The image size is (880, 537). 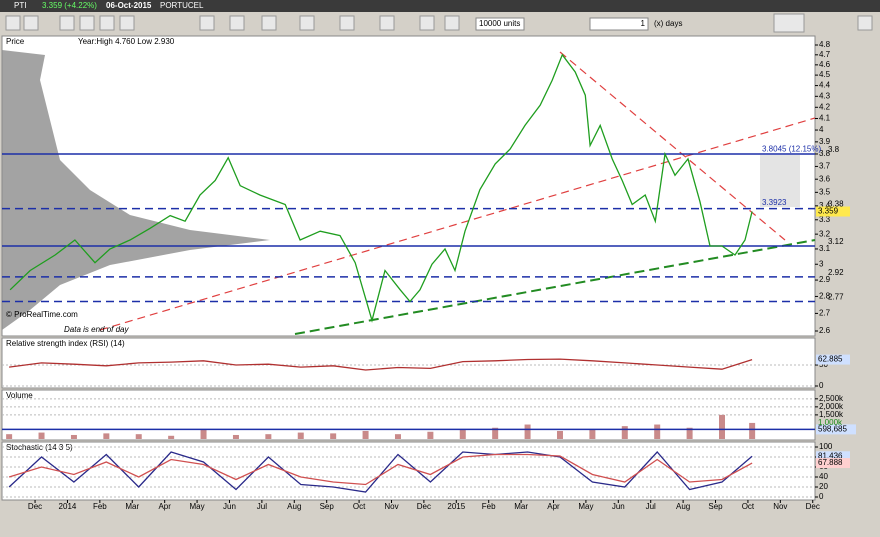 I want to click on title-bar, so click(x=440, y=6).